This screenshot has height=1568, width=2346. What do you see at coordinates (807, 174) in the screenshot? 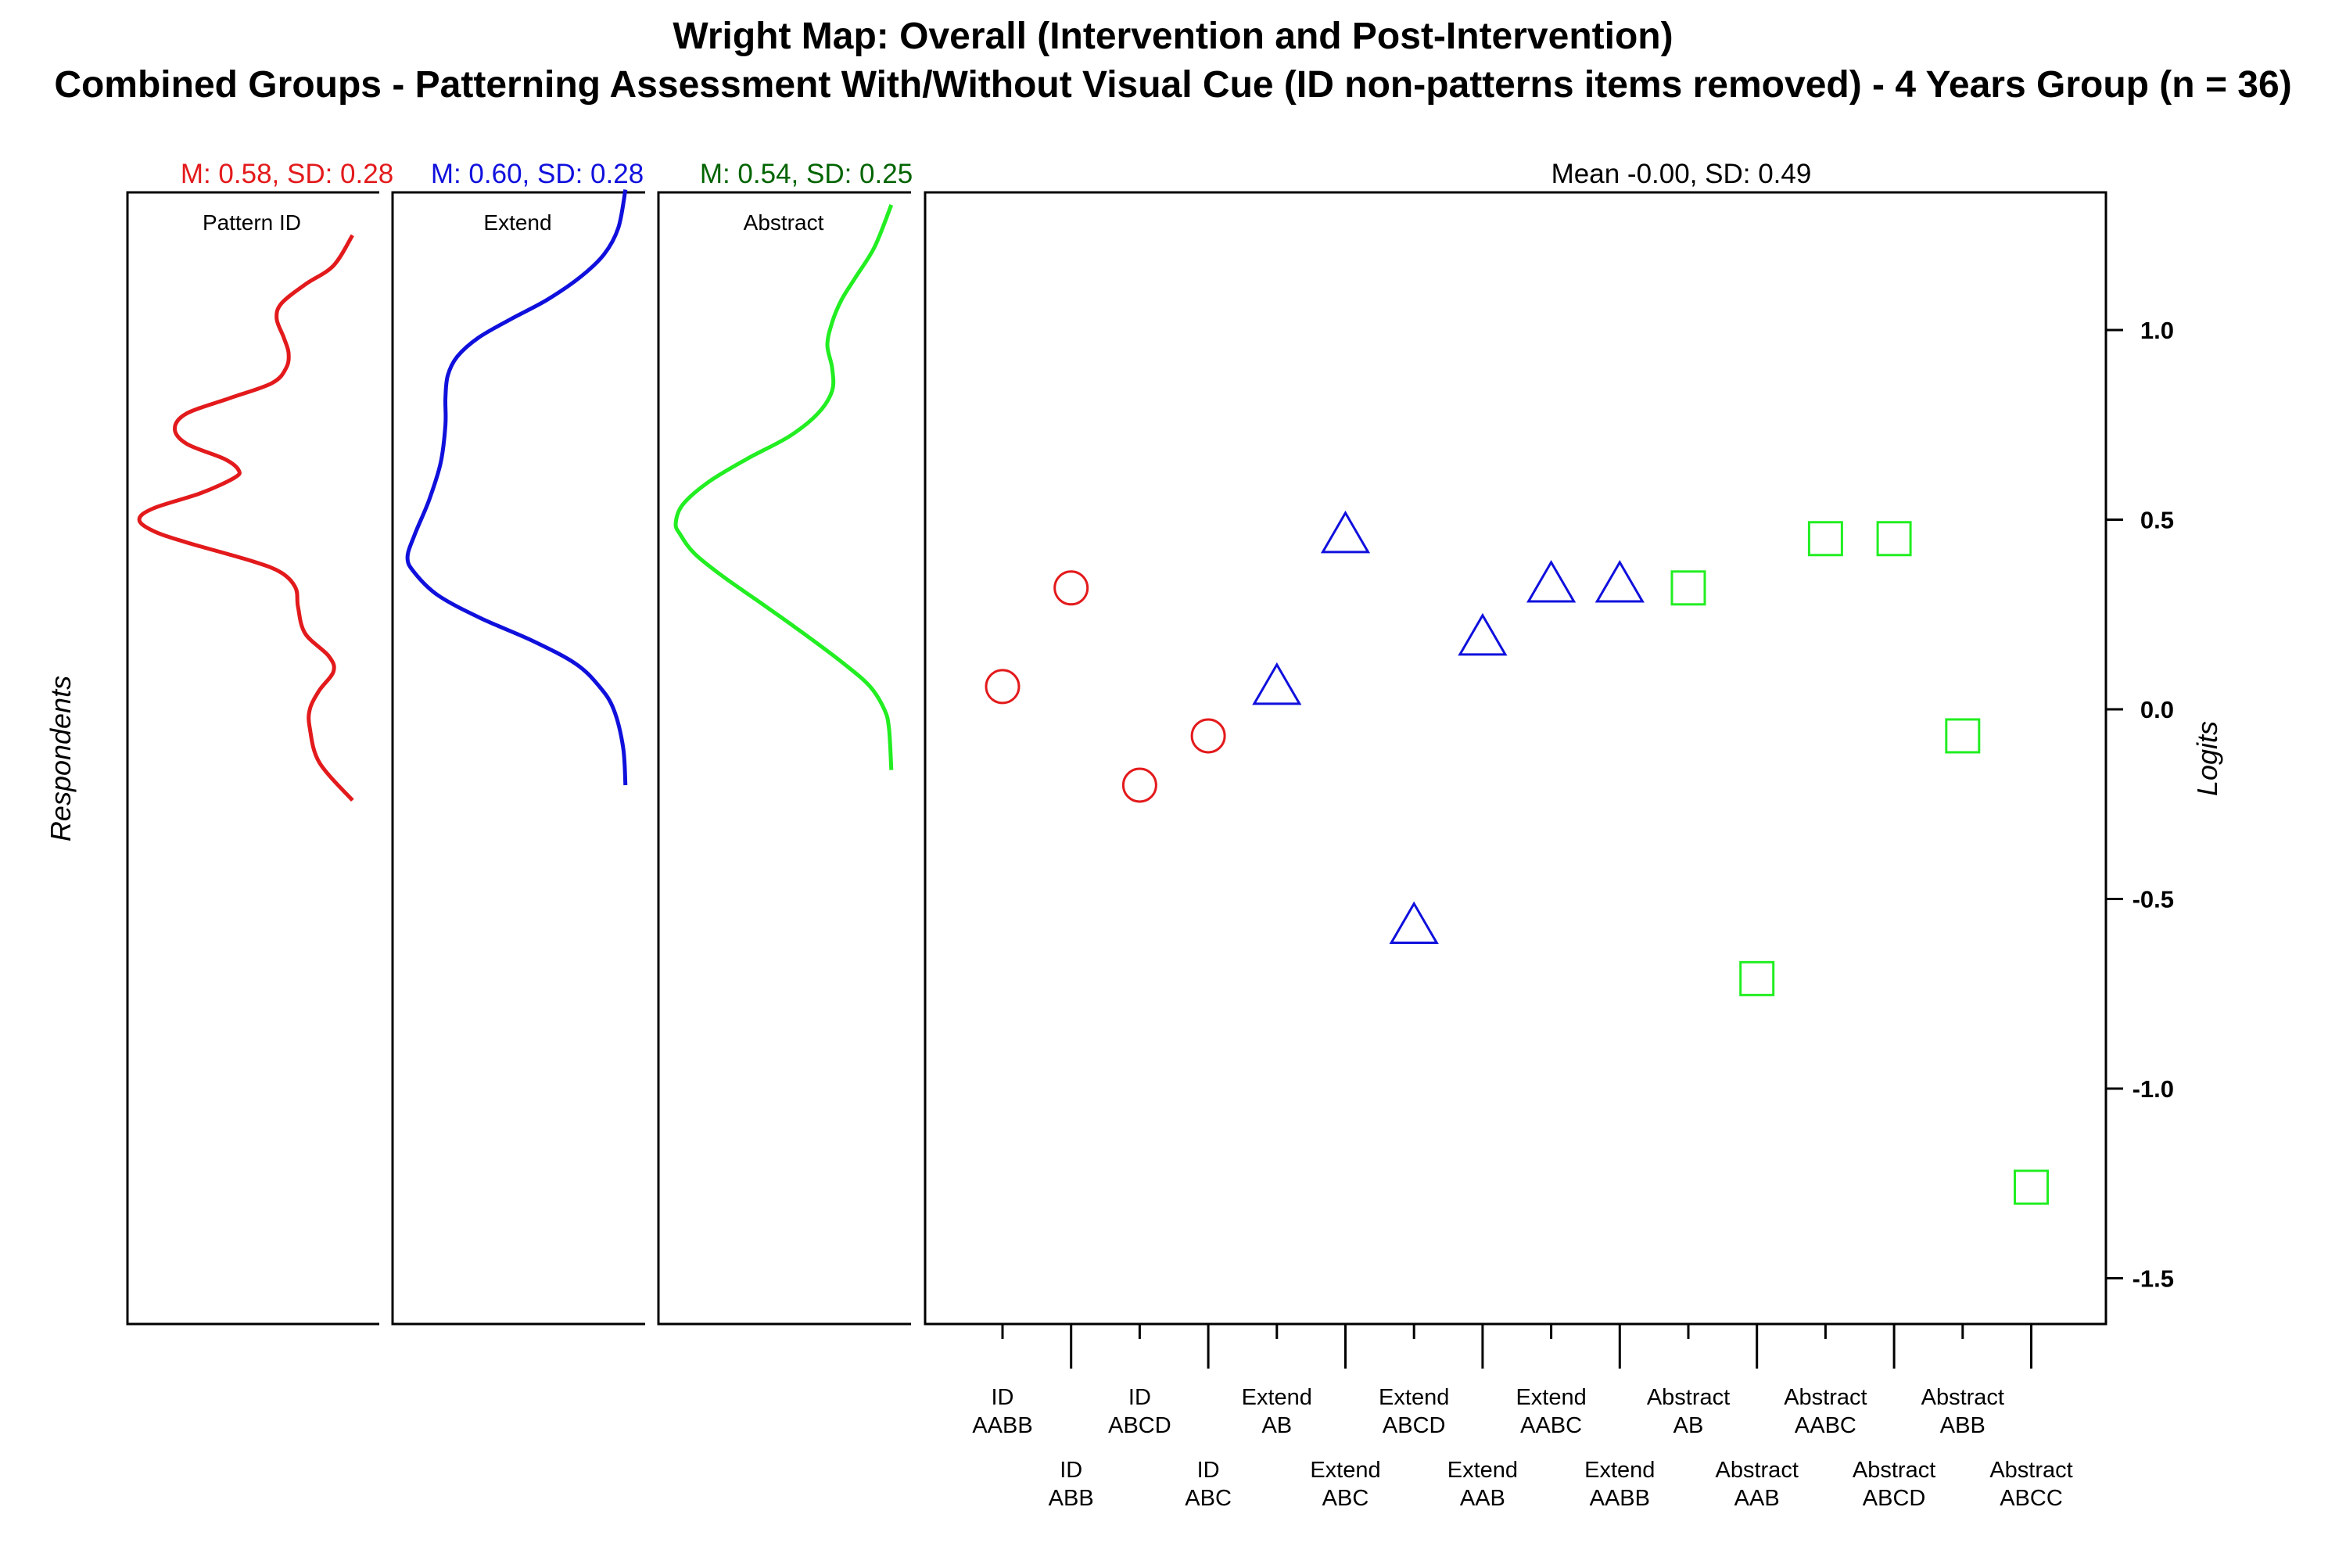
I see `abstract-stat: M: 0.54, SD: 0.25` at bounding box center [807, 174].